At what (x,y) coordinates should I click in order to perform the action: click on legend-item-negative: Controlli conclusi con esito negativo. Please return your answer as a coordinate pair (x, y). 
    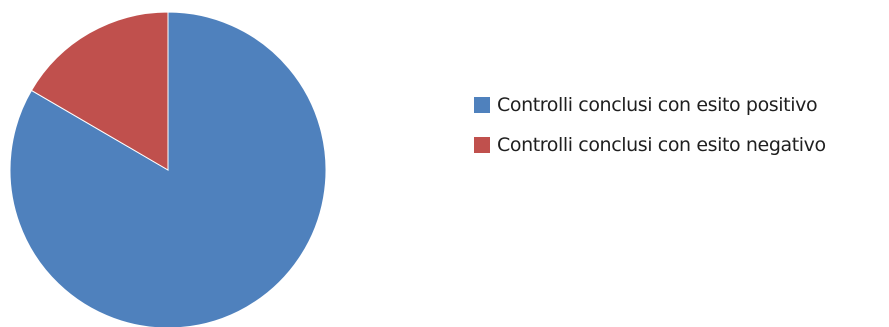
    Looking at the image, I should click on (650, 145).